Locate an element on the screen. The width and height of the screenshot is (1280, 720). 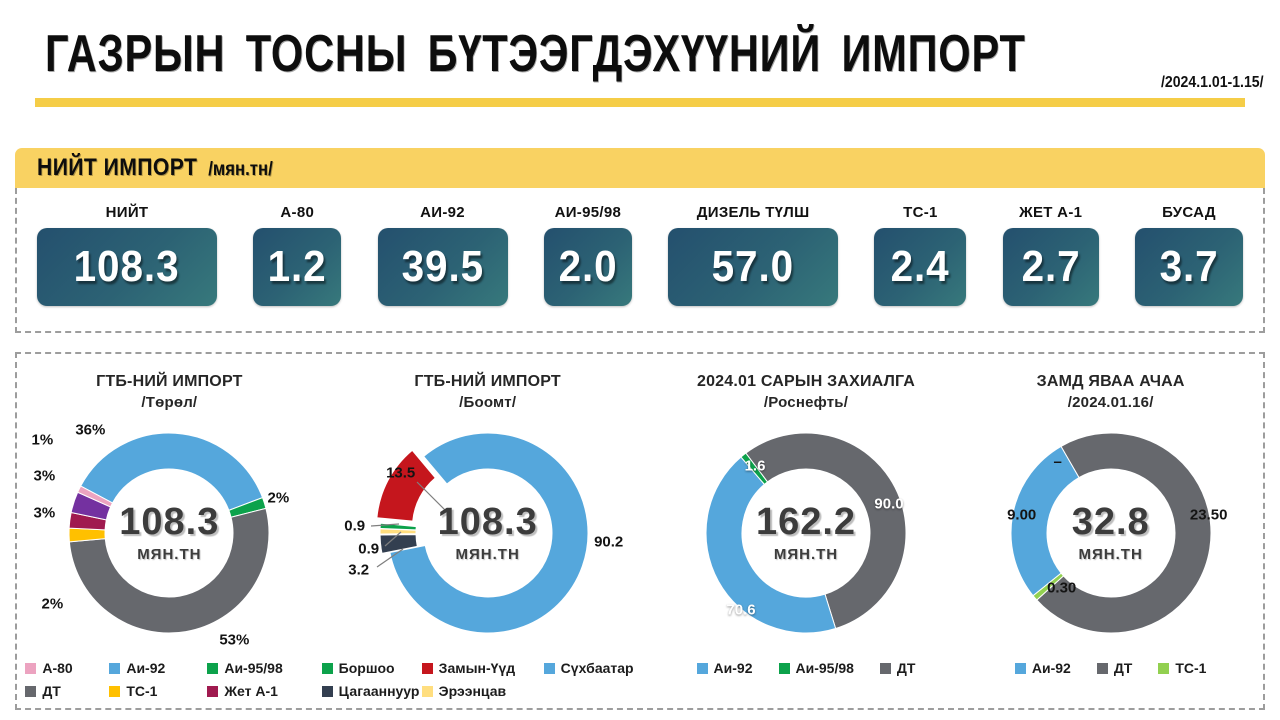
slice-label: 13.5 is located at coordinates (401, 473).